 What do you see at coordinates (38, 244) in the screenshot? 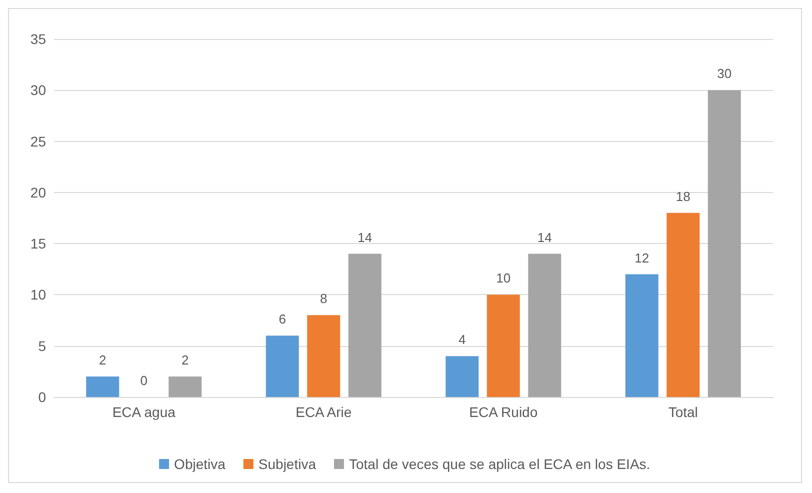
I see `y-tick-label: 15` at bounding box center [38, 244].